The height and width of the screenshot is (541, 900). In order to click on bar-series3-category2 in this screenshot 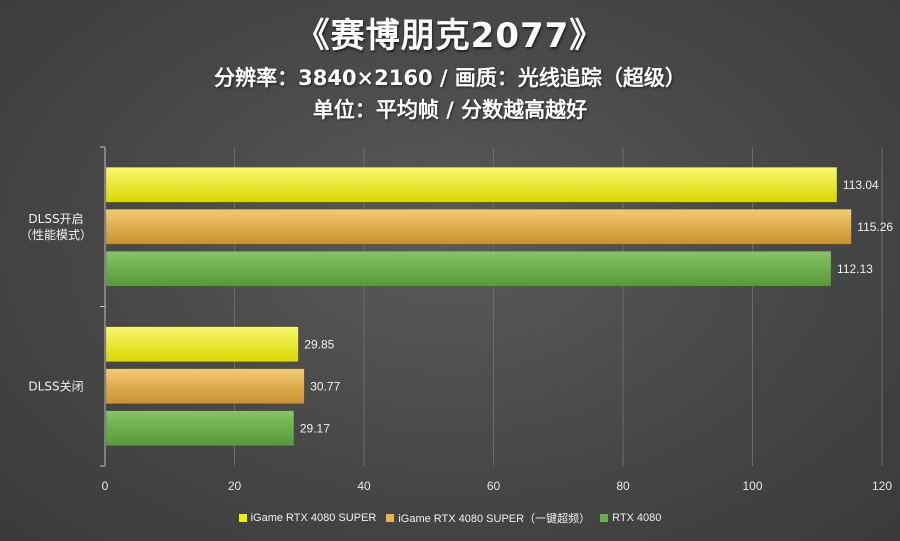, I will do `click(200, 428)`.